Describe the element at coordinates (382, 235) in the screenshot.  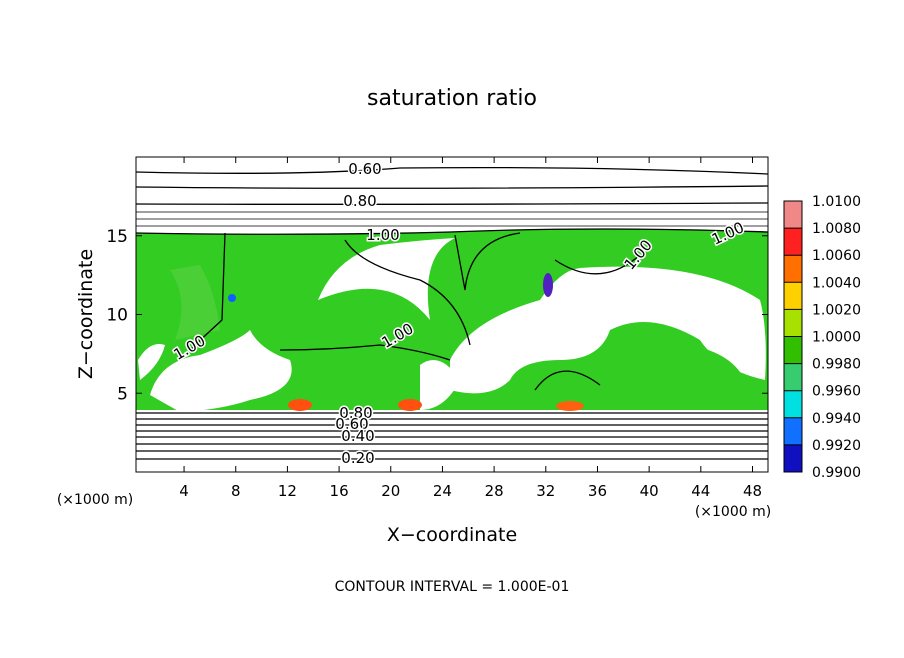
I see `contour-label: 1.00` at that location.